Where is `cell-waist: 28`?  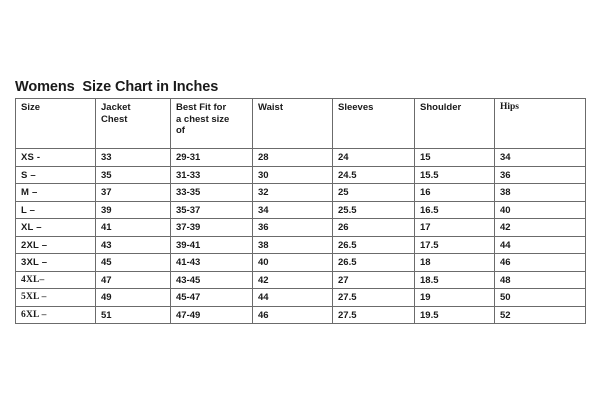
cell-waist: 28 is located at coordinates (292, 157).